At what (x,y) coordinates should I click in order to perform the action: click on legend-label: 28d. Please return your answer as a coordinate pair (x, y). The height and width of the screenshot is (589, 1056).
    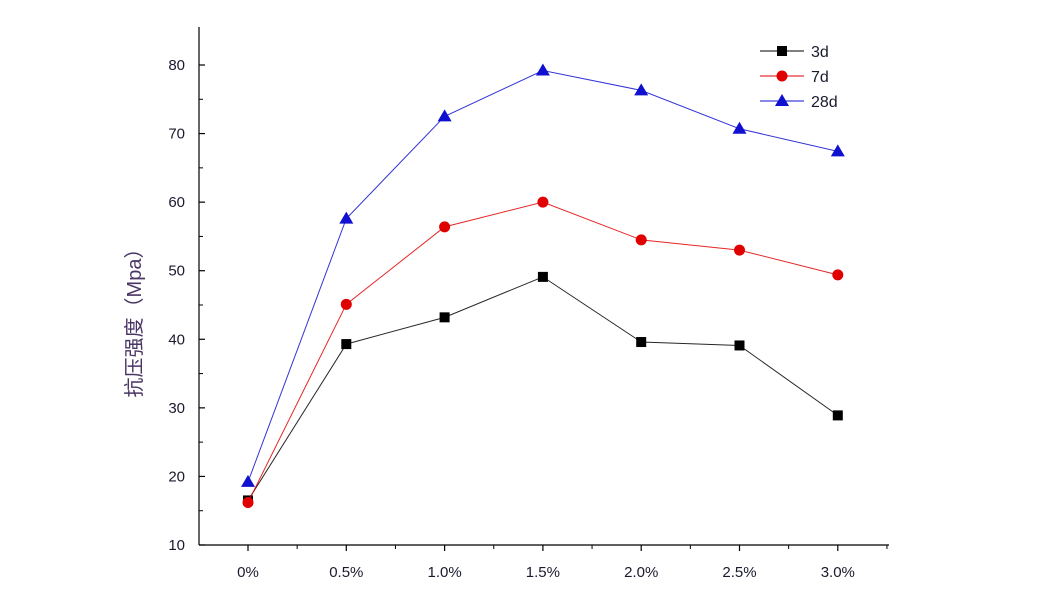
    Looking at the image, I should click on (824, 102).